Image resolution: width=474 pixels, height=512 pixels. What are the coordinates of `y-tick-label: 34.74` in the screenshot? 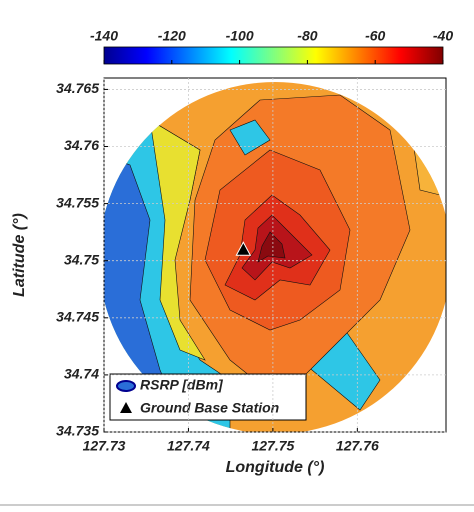 It's located at (81, 374).